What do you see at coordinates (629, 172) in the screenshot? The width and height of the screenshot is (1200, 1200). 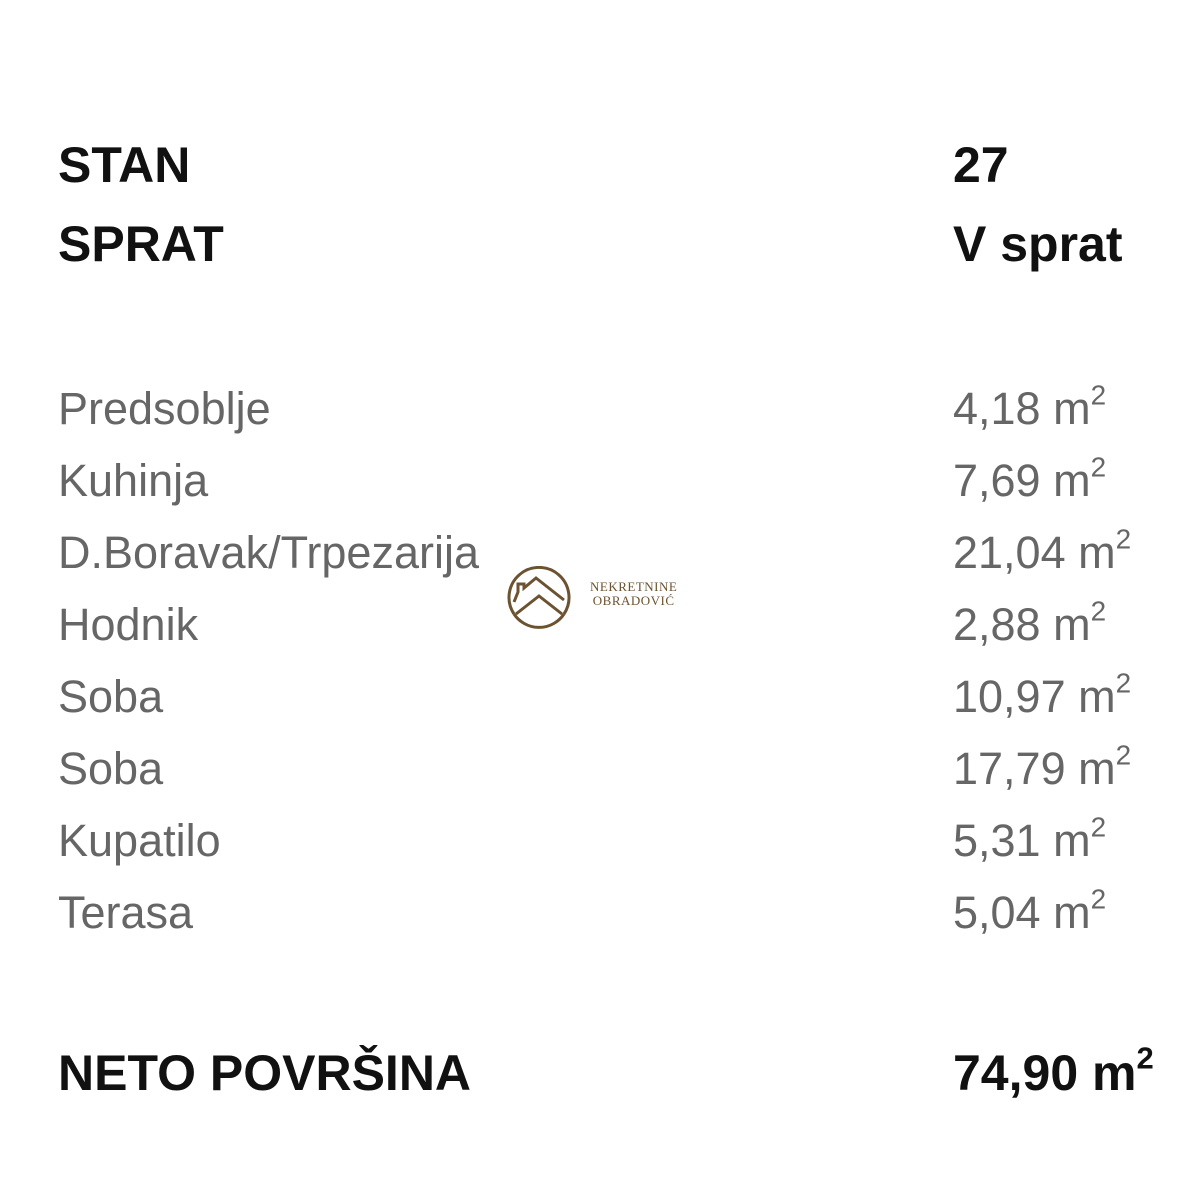 I see `header-row-stan: STAN 27` at bounding box center [629, 172].